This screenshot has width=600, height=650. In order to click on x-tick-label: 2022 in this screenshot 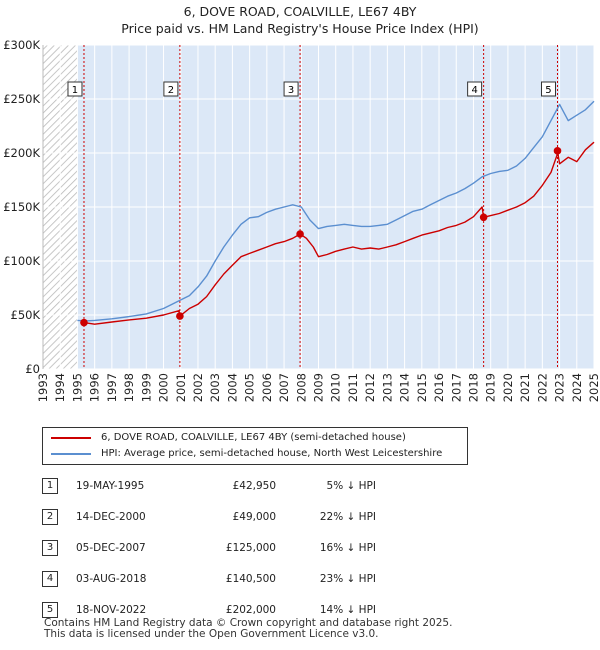, I will do `click(542, 387)`.